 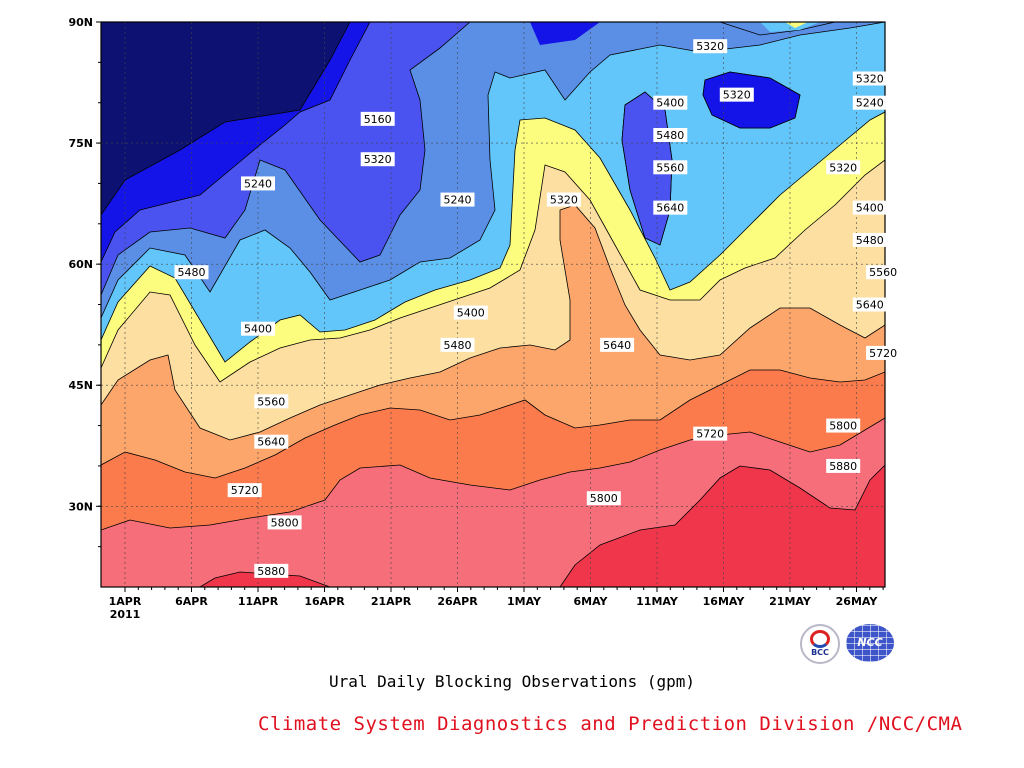 What do you see at coordinates (125, 614) in the screenshot?
I see `x-year-label: 2011` at bounding box center [125, 614].